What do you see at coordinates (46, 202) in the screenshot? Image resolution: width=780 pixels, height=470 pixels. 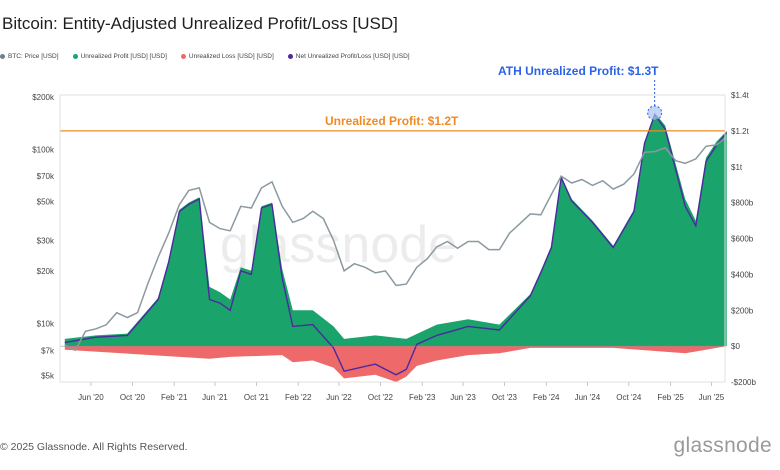 I see `left-tick-label: $50k` at bounding box center [46, 202].